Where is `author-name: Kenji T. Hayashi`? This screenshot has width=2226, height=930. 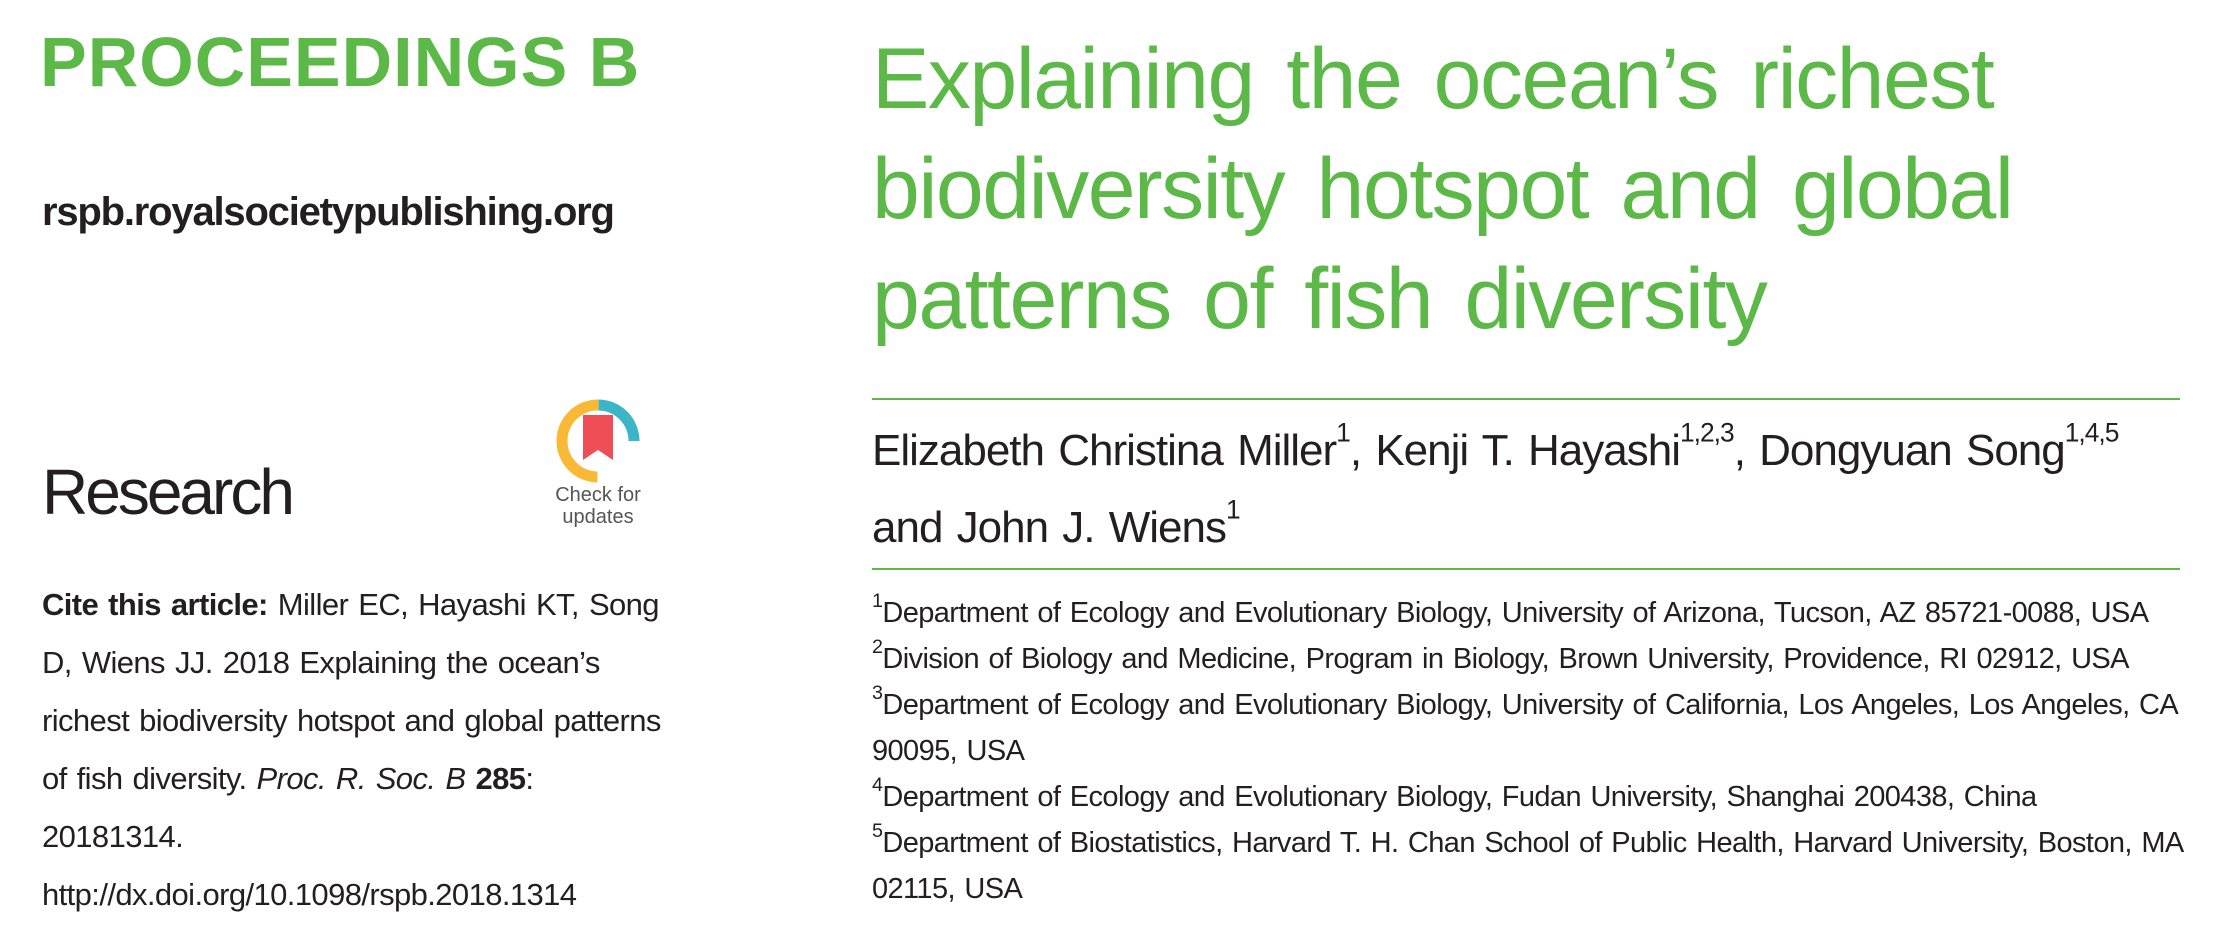
author-name: Kenji T. Hayashi is located at coordinates (1528, 450).